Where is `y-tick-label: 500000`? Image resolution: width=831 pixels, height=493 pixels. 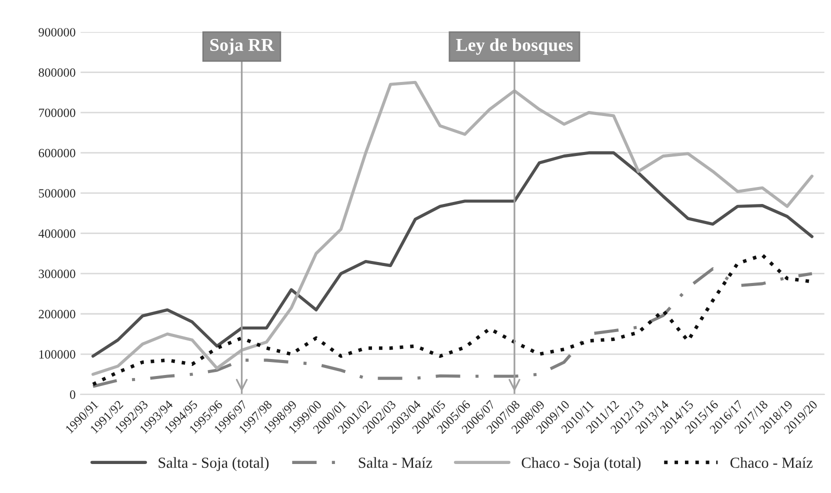
y-tick-label: 500000 is located at coordinates (57, 193).